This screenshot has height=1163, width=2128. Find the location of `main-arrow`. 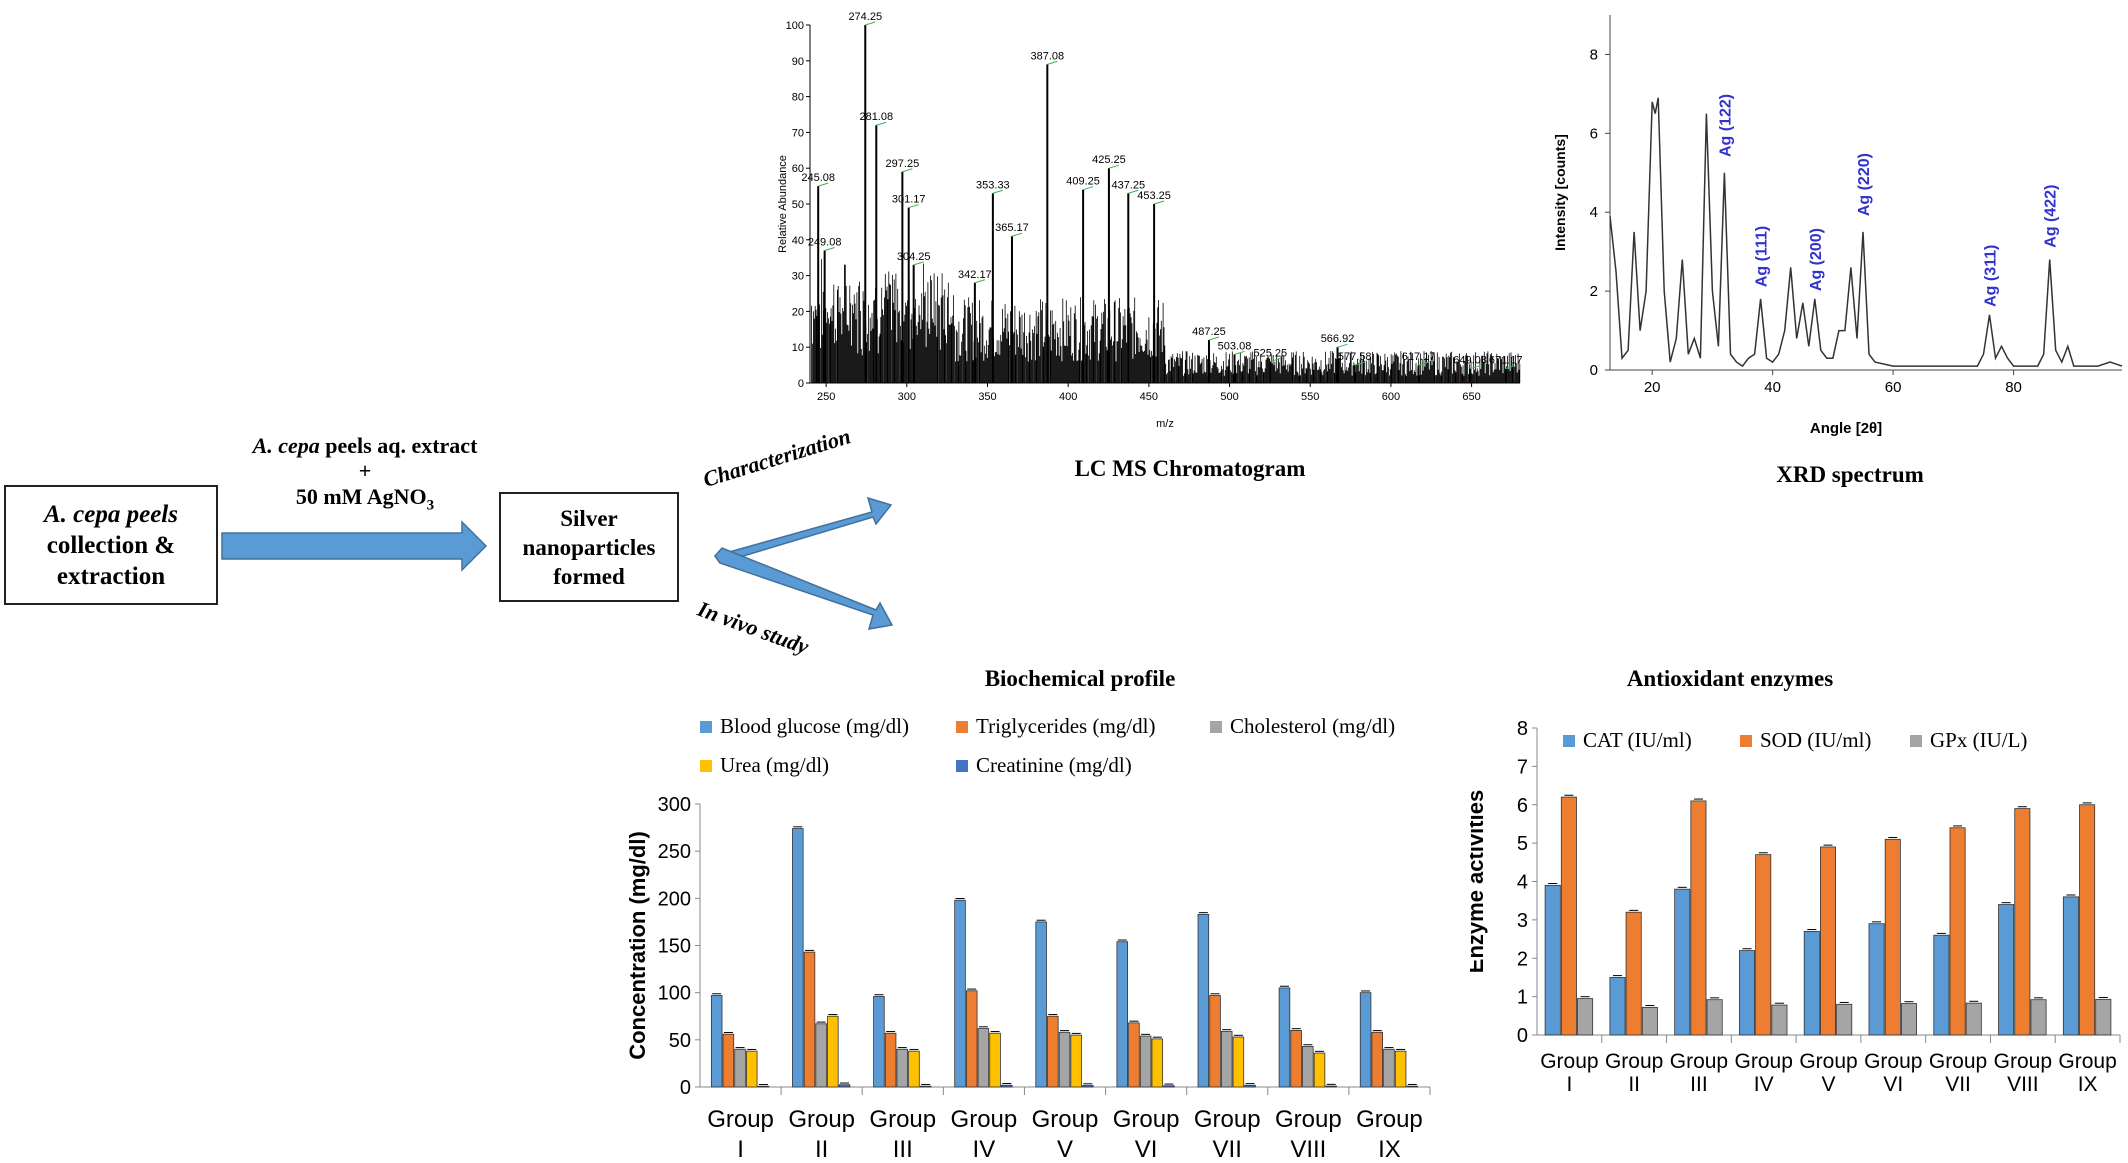

main-arrow is located at coordinates (354, 546).